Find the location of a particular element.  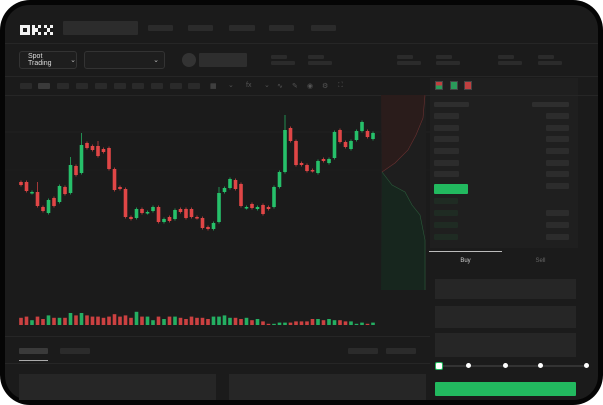

slider-handle is located at coordinates (439, 366).